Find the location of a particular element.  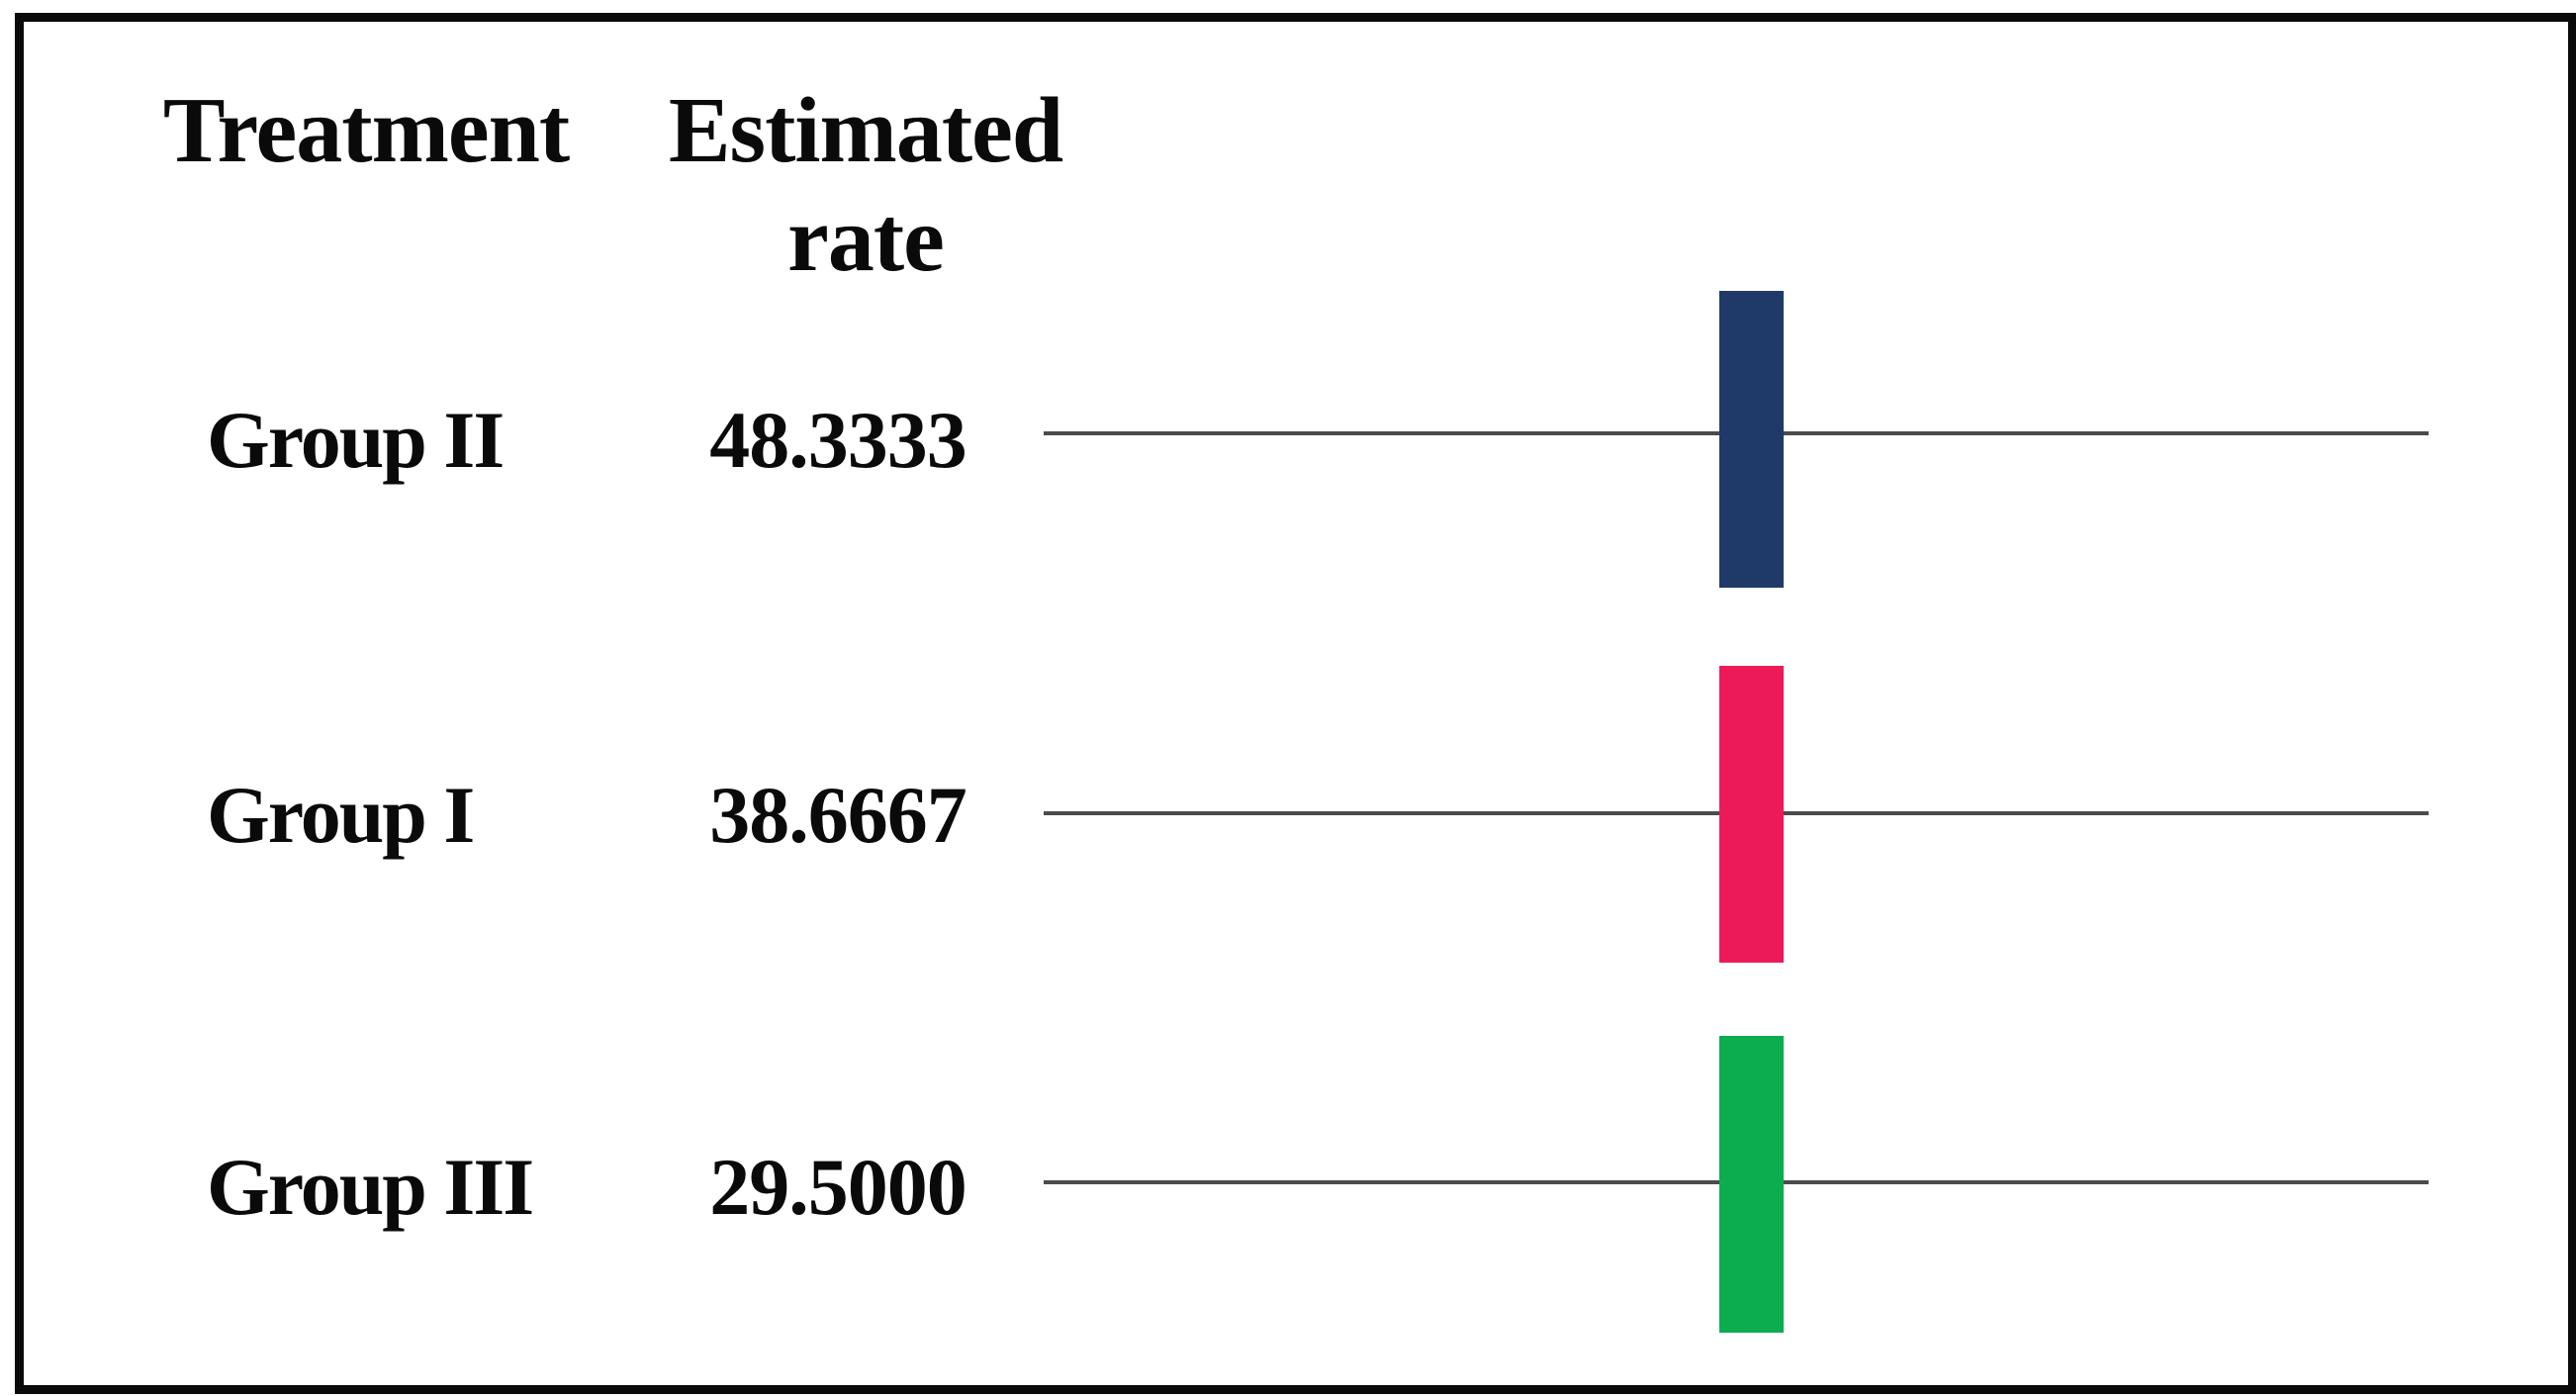

row-label-group-i: Group I is located at coordinates (341, 815).